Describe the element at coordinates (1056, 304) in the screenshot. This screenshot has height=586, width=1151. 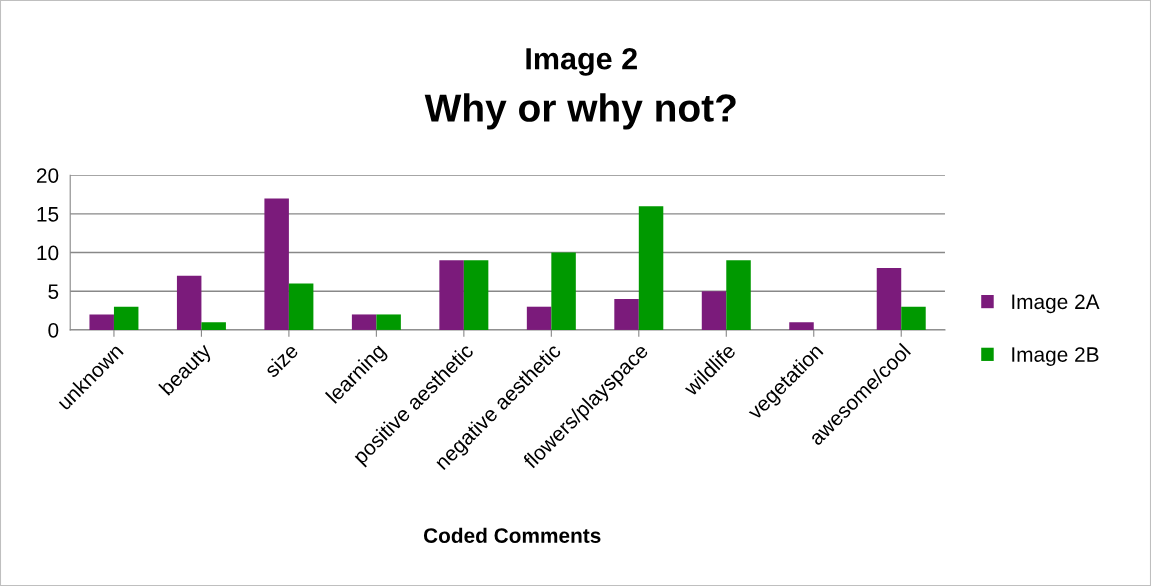
I see `legend-label: Image 2A` at that location.